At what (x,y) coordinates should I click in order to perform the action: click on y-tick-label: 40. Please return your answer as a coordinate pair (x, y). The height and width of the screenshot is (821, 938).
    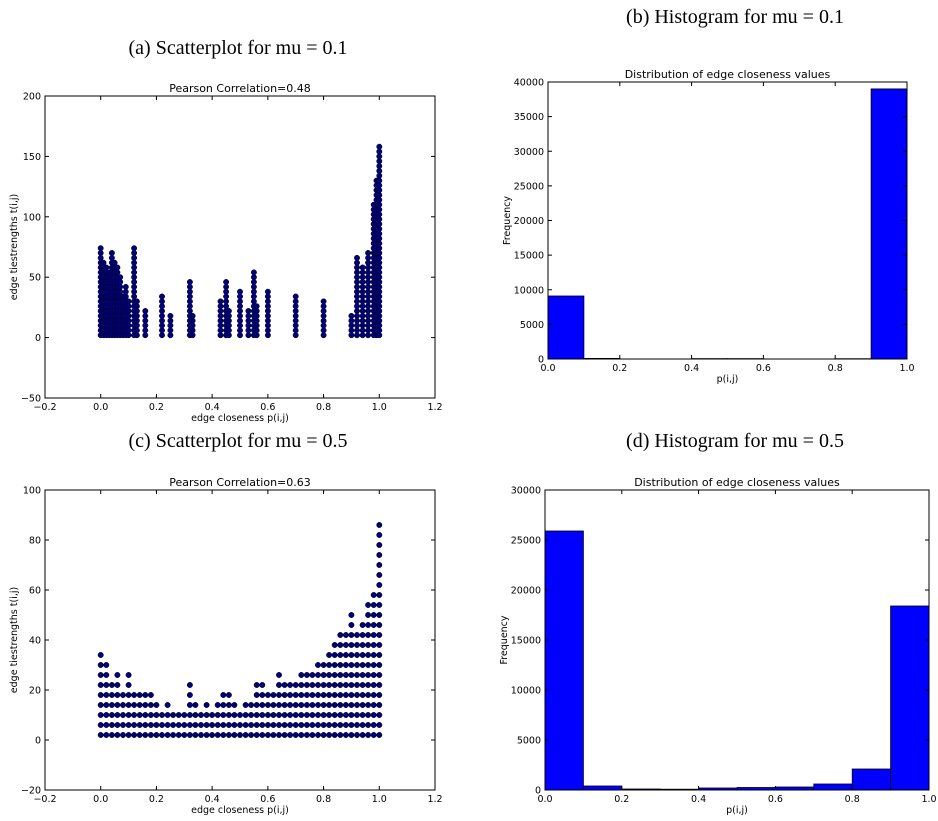
    Looking at the image, I should click on (35, 641).